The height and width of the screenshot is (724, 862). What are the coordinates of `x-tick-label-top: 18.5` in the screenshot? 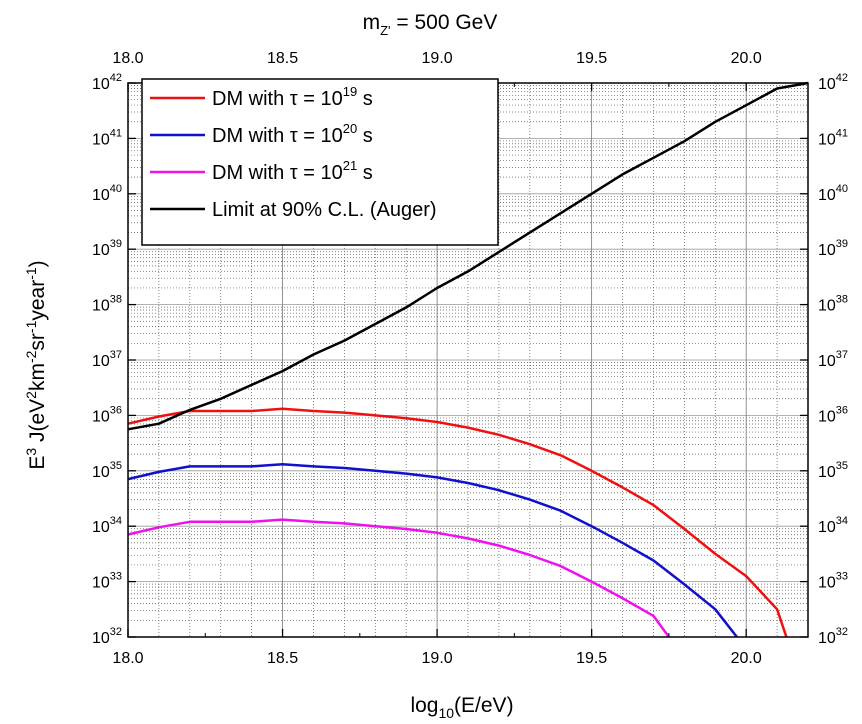 It's located at (282, 58).